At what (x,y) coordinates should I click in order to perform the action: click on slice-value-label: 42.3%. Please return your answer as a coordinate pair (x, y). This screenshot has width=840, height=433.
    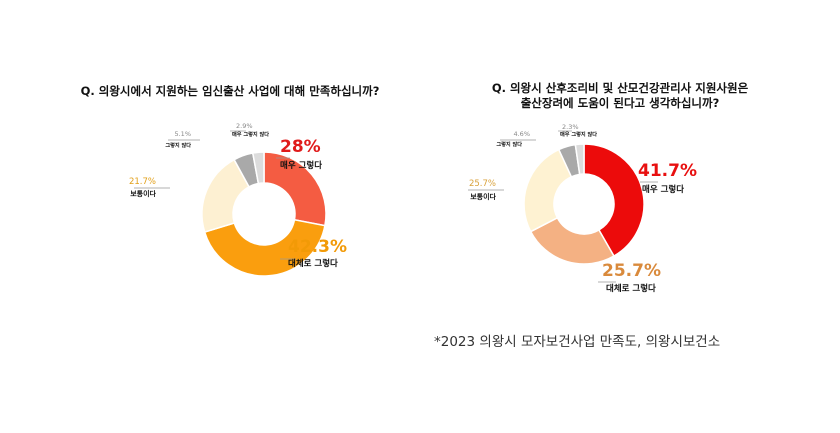
    Looking at the image, I should click on (317, 247).